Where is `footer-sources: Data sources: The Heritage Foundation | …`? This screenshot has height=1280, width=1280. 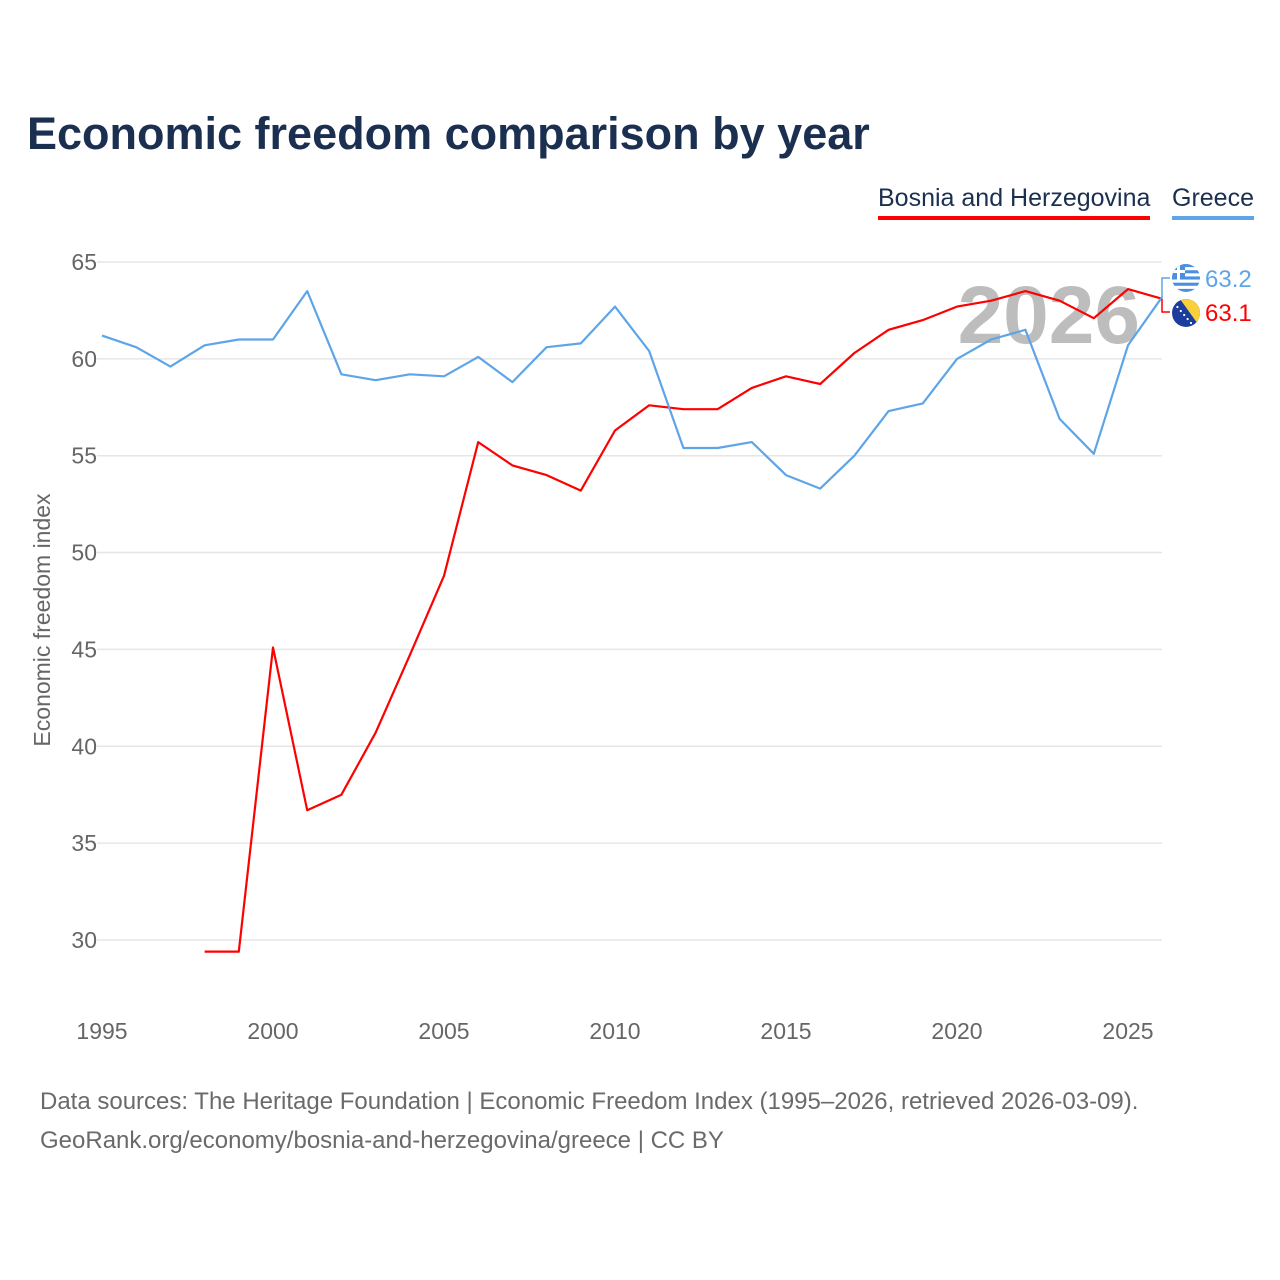
footer-sources: Data sources: The Heritage Foundation | … is located at coordinates (589, 1101).